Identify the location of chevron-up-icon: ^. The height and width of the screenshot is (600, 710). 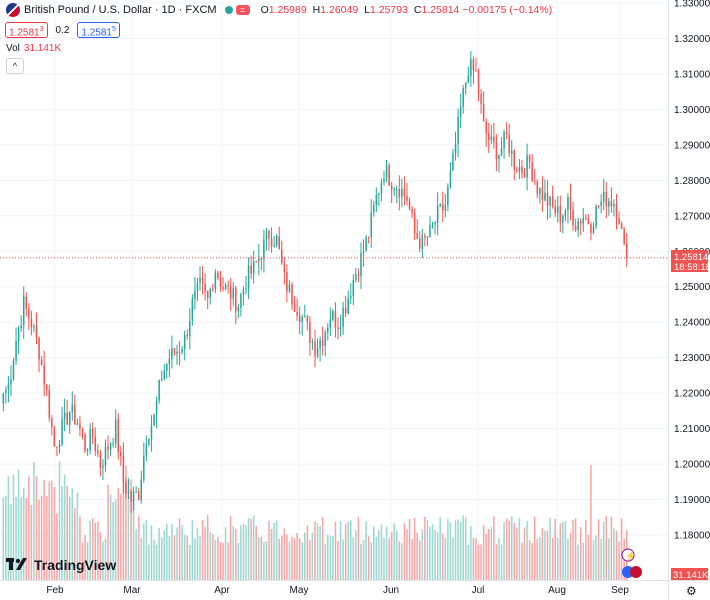
(15, 66).